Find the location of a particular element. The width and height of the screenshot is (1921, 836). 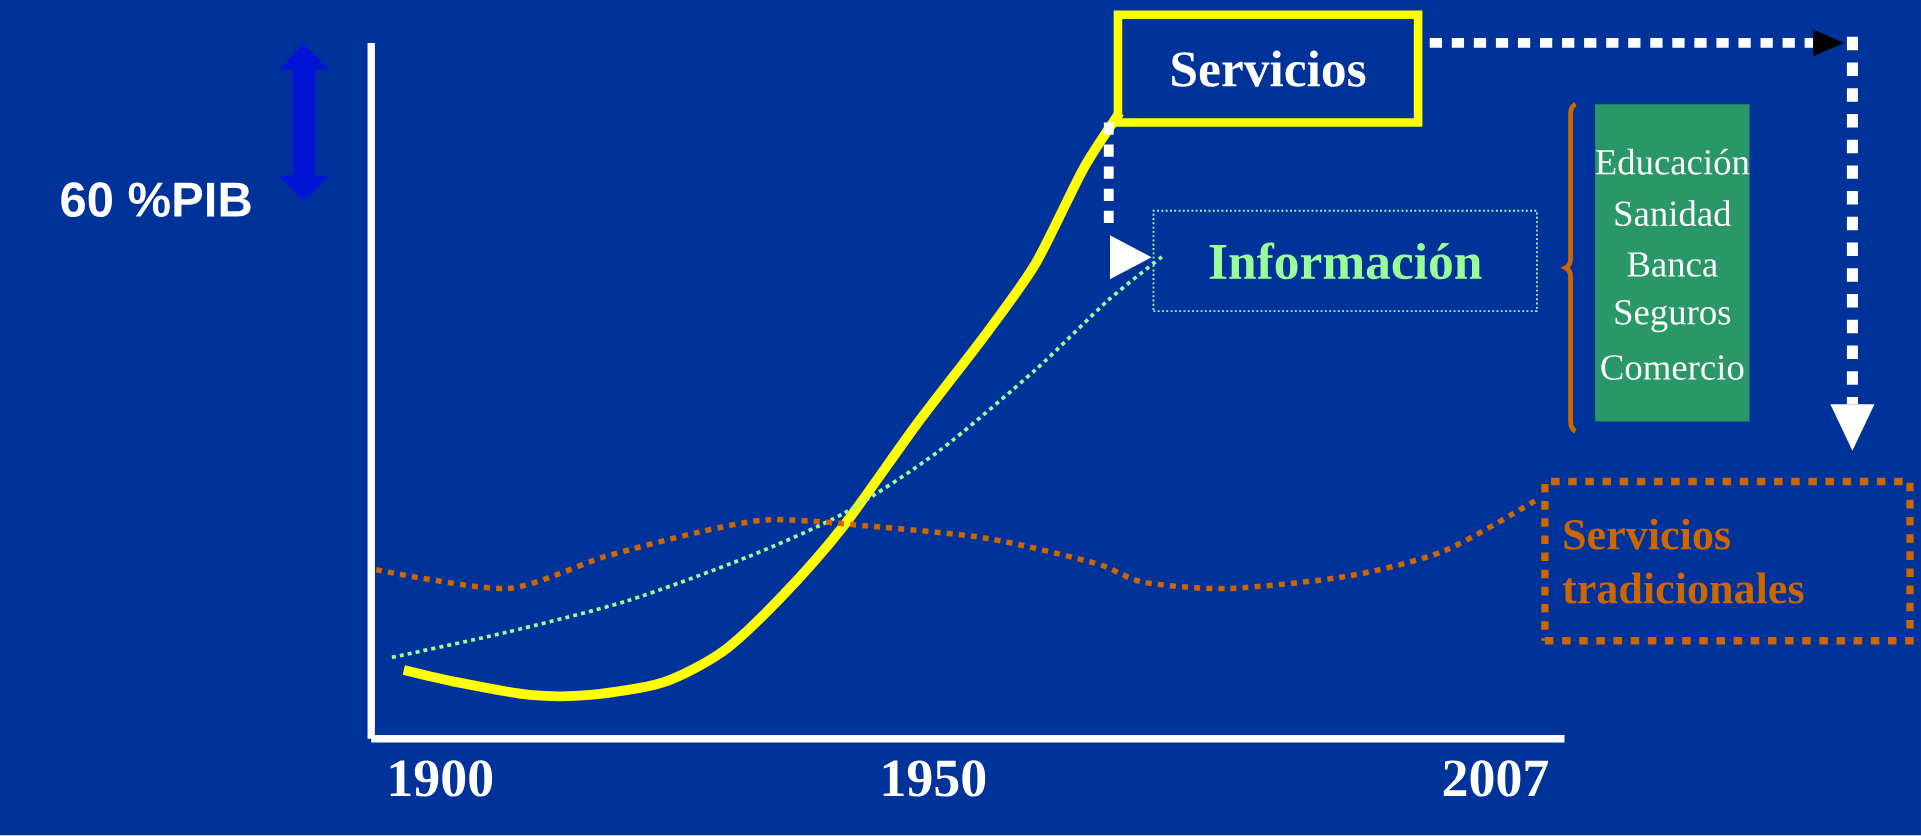

text: Seguros is located at coordinates (1673, 316).